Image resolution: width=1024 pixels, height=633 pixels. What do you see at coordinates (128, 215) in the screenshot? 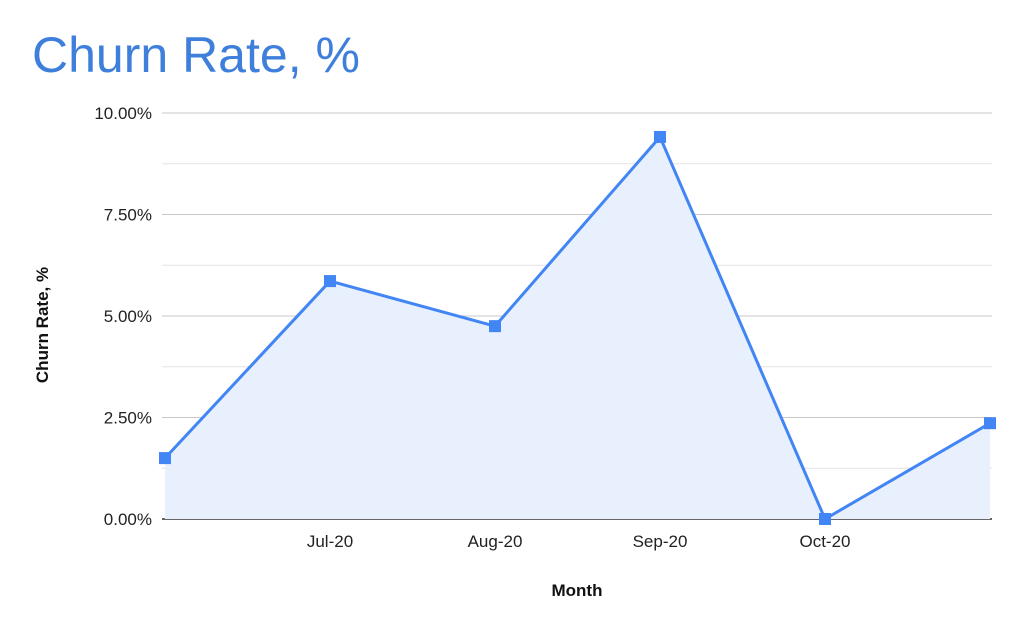
I see `y-tick-label: 7.50%` at bounding box center [128, 215].